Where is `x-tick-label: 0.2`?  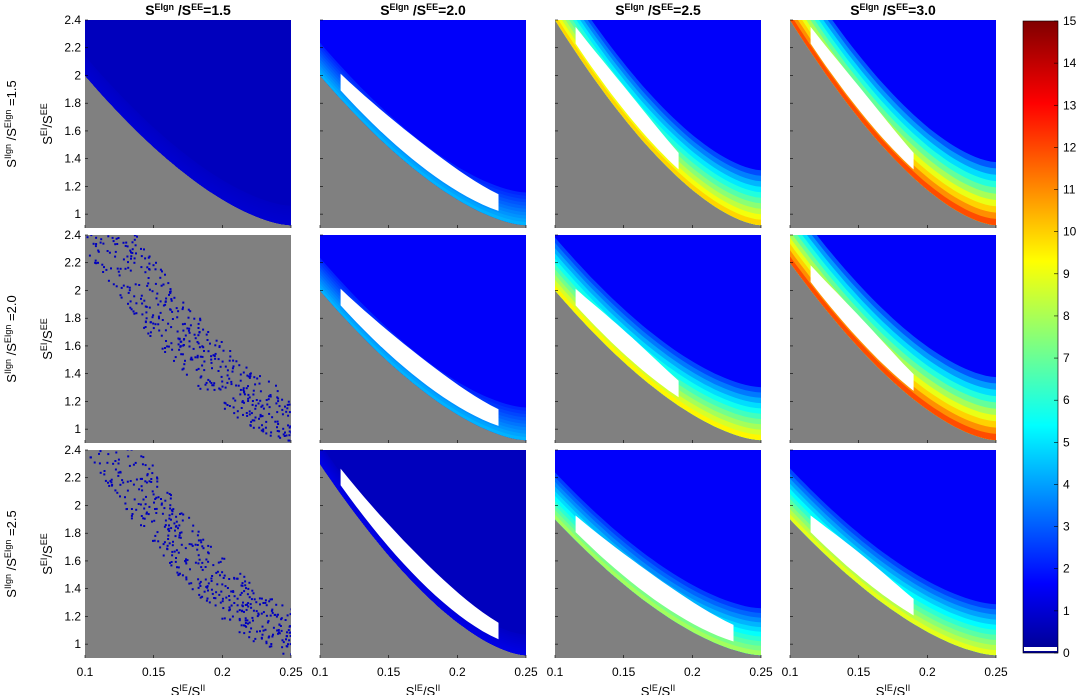
x-tick-label: 0.2 is located at coordinates (927, 672).